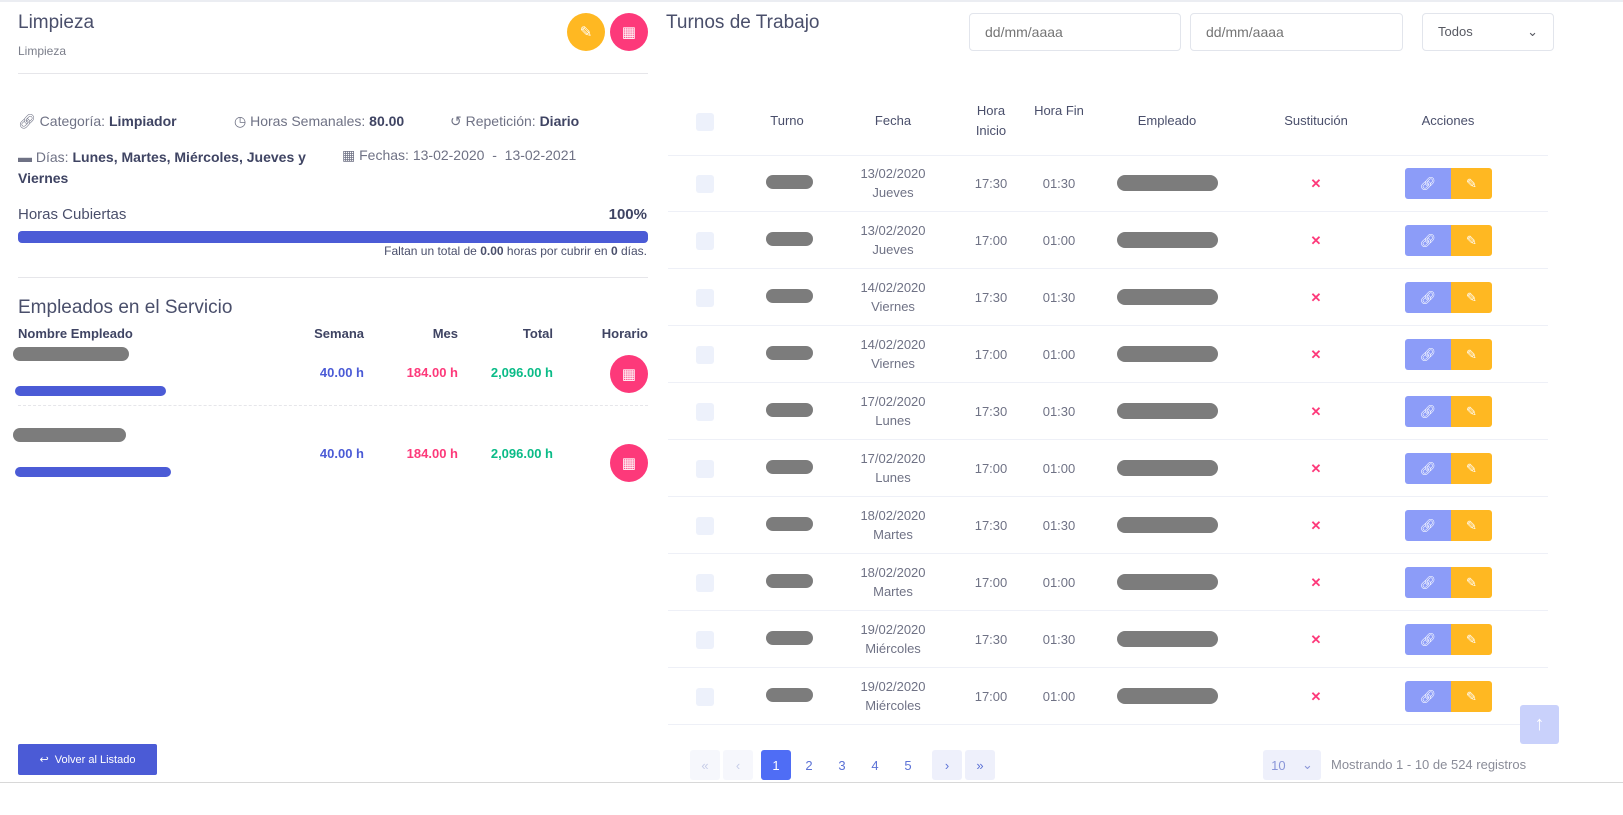 Image resolution: width=1623 pixels, height=815 pixels. Describe the element at coordinates (705, 765) in the screenshot. I see `pagination-first: «` at that location.